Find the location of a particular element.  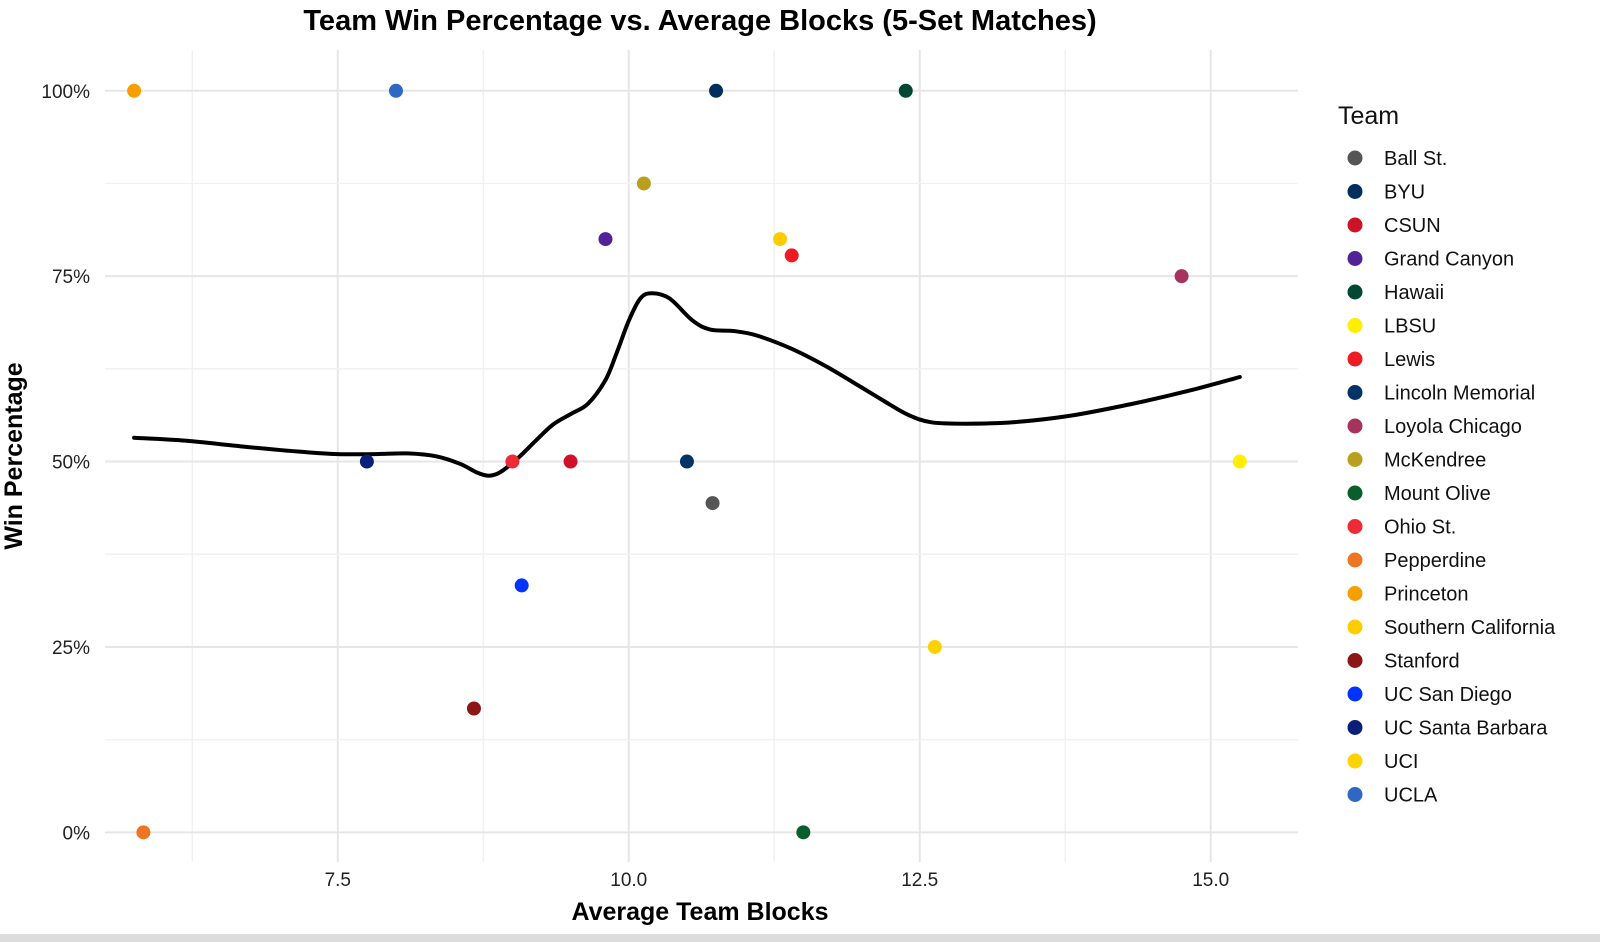

y-tick-label: 25% is located at coordinates (71, 648).